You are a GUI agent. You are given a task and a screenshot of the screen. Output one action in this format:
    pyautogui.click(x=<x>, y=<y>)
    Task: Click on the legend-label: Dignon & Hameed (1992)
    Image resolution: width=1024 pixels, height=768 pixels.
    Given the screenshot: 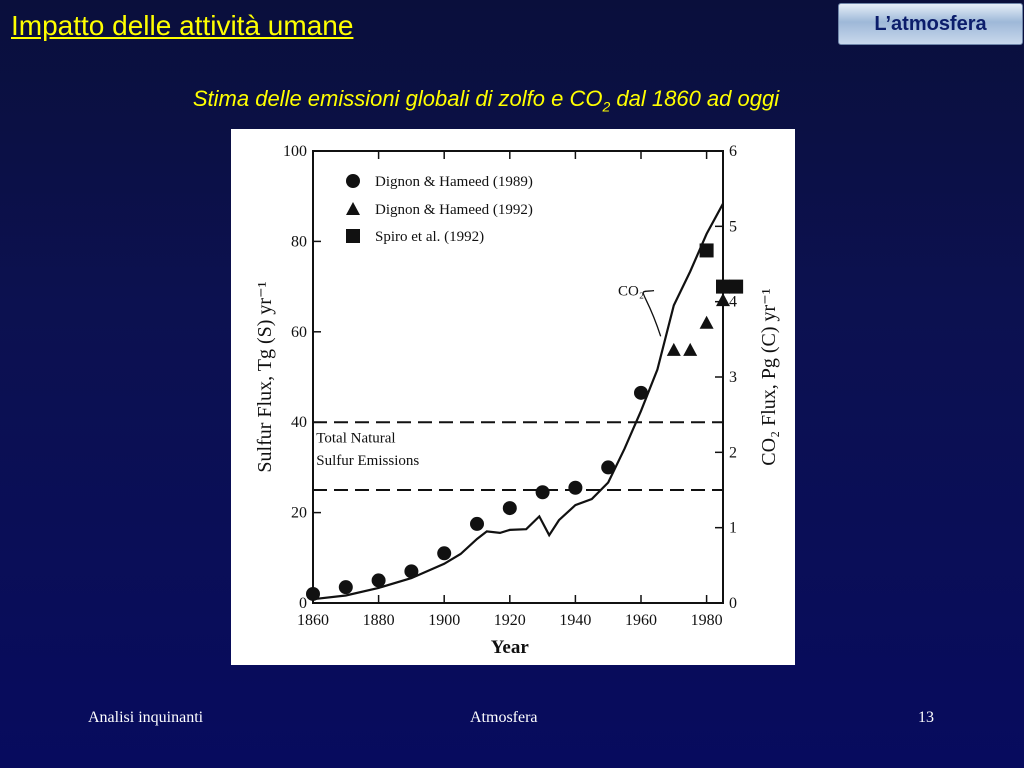 What is the action you would take?
    pyautogui.click(x=454, y=210)
    